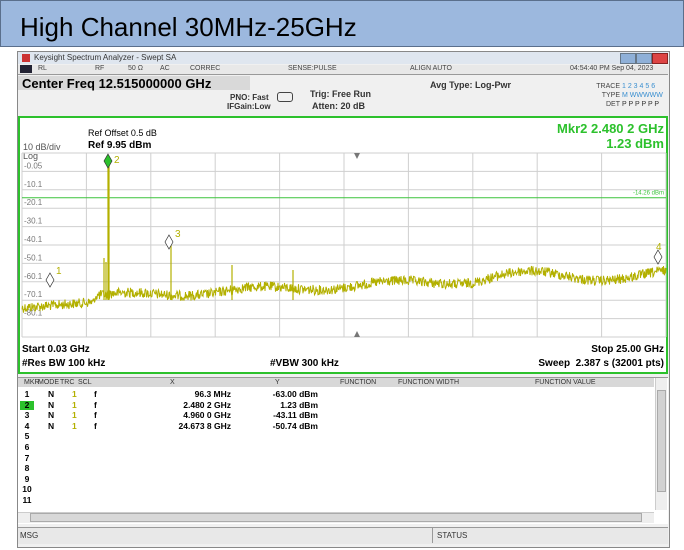 The image size is (684, 550). Describe the element at coordinates (357, 156) in the screenshot. I see `center-marker-top` at that location.